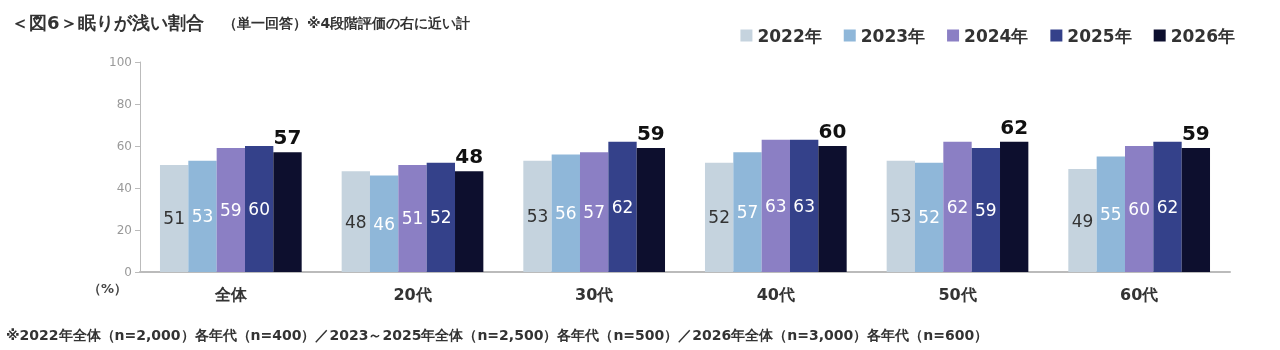 The height and width of the screenshot is (350, 1280). Describe the element at coordinates (124, 188) in the screenshot. I see `y-tick-label: 40` at that location.